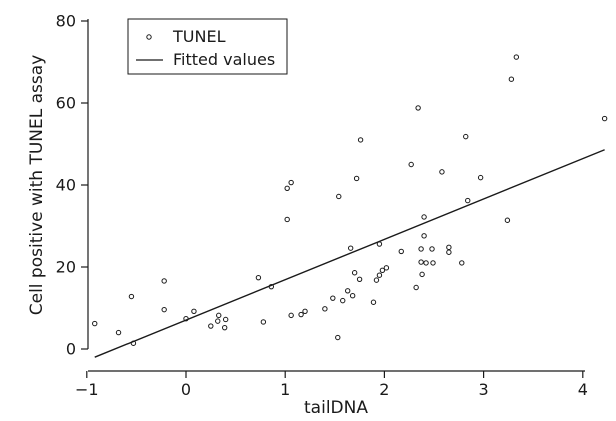  Describe the element at coordinates (71, 349) in the screenshot. I see `y-tick-label: 0` at that location.